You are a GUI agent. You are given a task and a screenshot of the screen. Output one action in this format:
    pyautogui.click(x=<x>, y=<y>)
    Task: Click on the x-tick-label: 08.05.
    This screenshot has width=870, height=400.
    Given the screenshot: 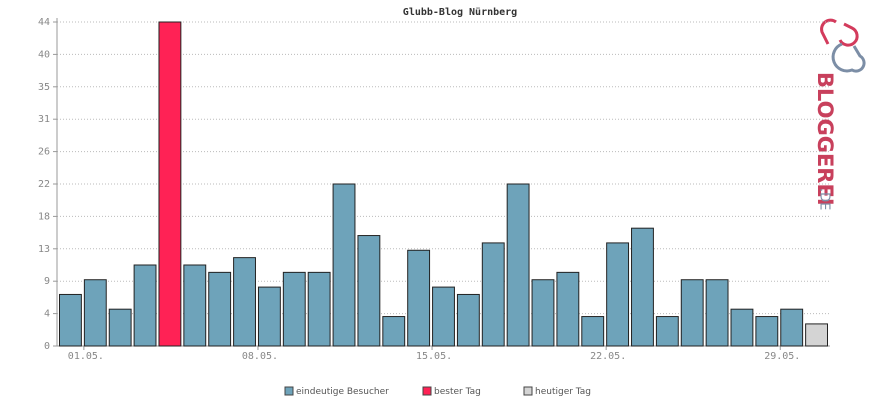 What is the action you would take?
    pyautogui.click(x=260, y=356)
    